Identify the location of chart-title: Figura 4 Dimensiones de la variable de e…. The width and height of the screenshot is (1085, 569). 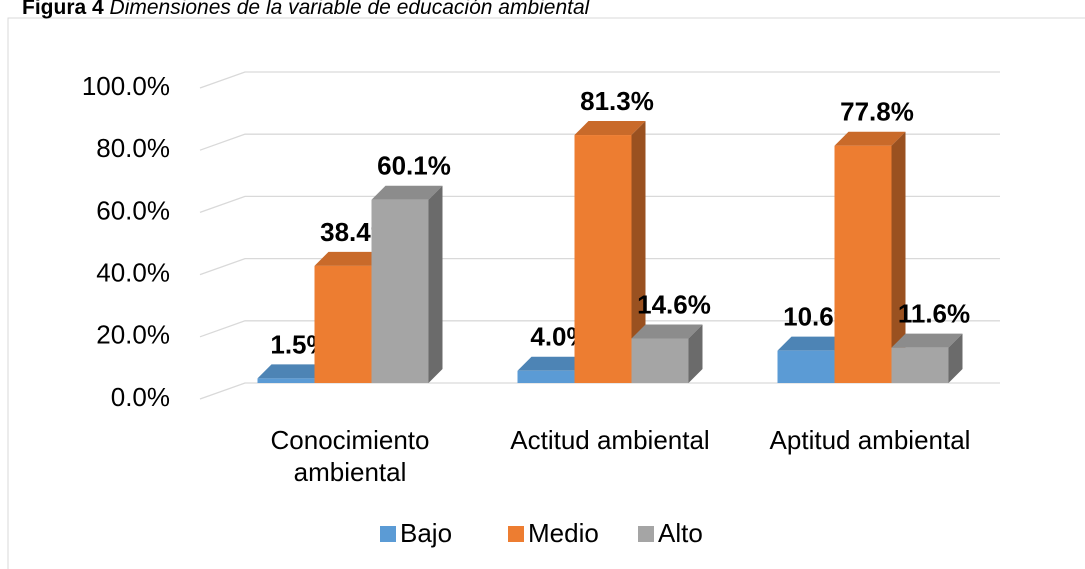
(306, 9).